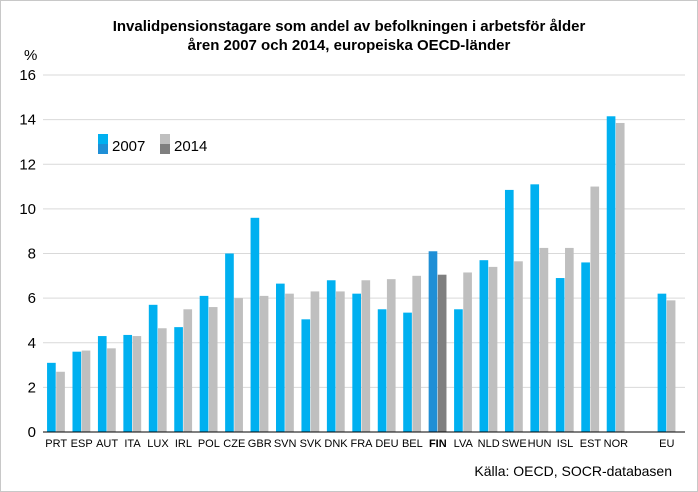 The width and height of the screenshot is (698, 492). I want to click on bar-2007-cze, so click(229, 342).